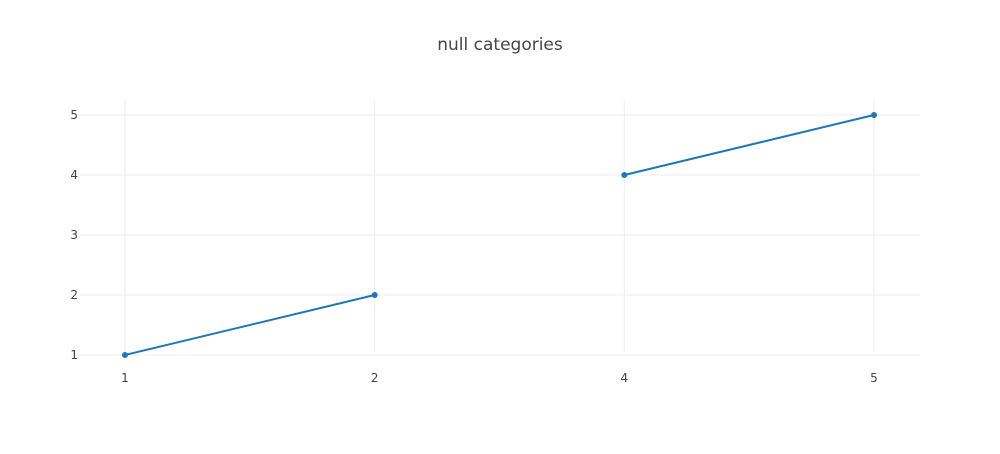  Describe the element at coordinates (74, 355) in the screenshot. I see `y-tick-label: 1` at that location.